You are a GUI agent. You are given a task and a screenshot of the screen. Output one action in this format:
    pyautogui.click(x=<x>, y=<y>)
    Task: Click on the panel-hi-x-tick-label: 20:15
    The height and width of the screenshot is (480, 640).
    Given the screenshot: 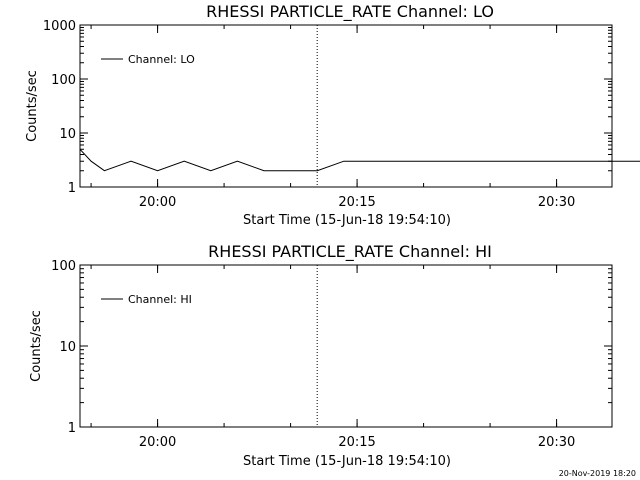 What is the action you would take?
    pyautogui.click(x=356, y=442)
    